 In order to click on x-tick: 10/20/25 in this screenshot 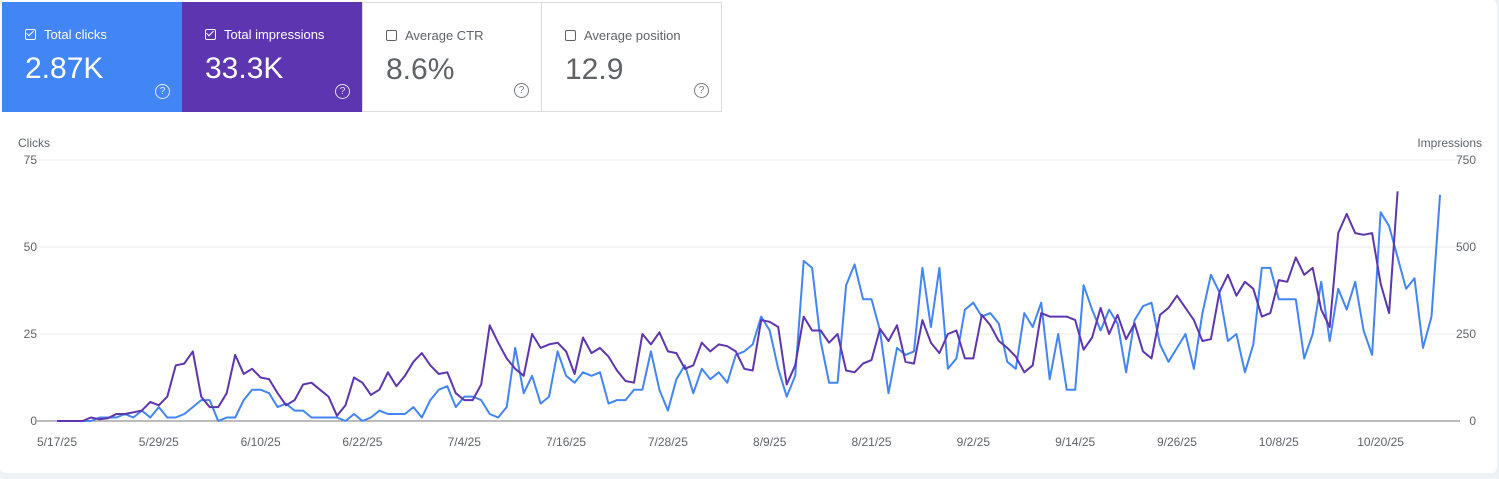, I will do `click(1380, 442)`.